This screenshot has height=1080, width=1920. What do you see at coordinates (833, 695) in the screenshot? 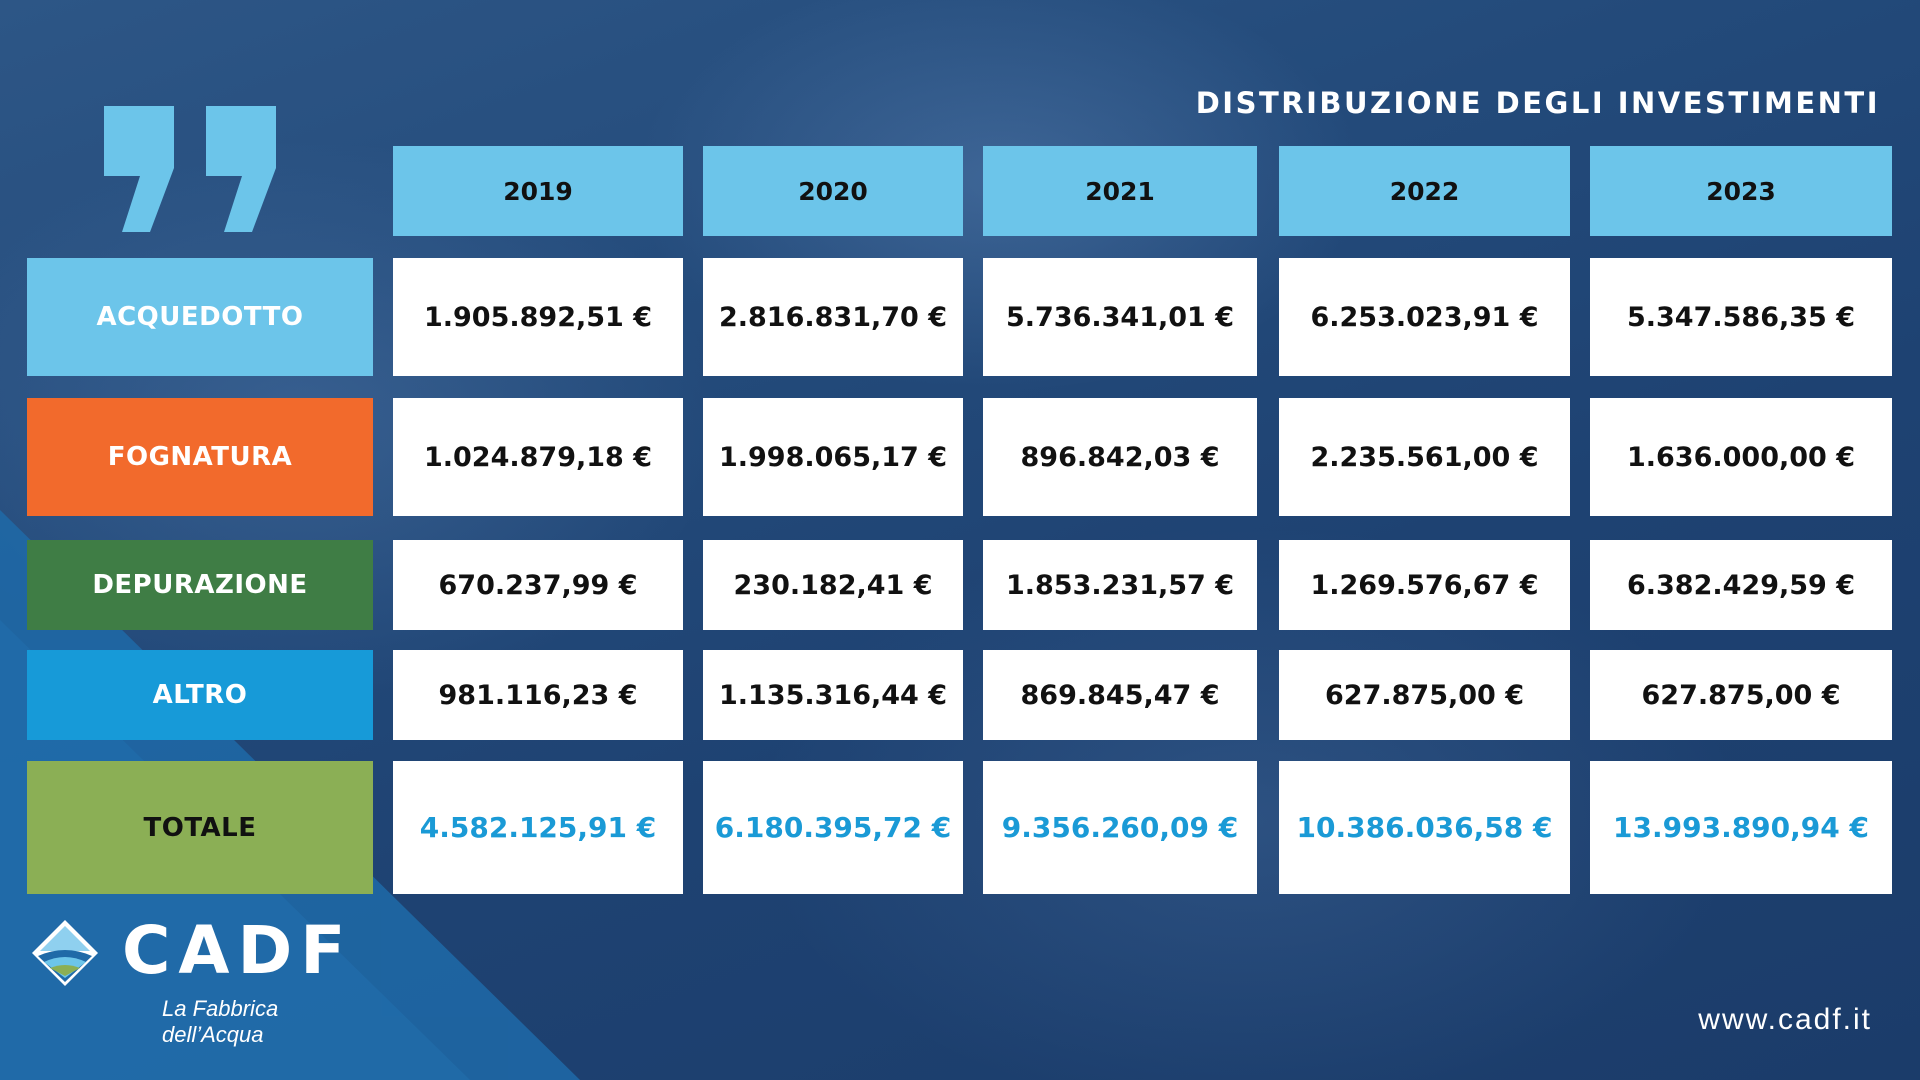
I see `value-cell: 1.135.316,44 €` at bounding box center [833, 695].